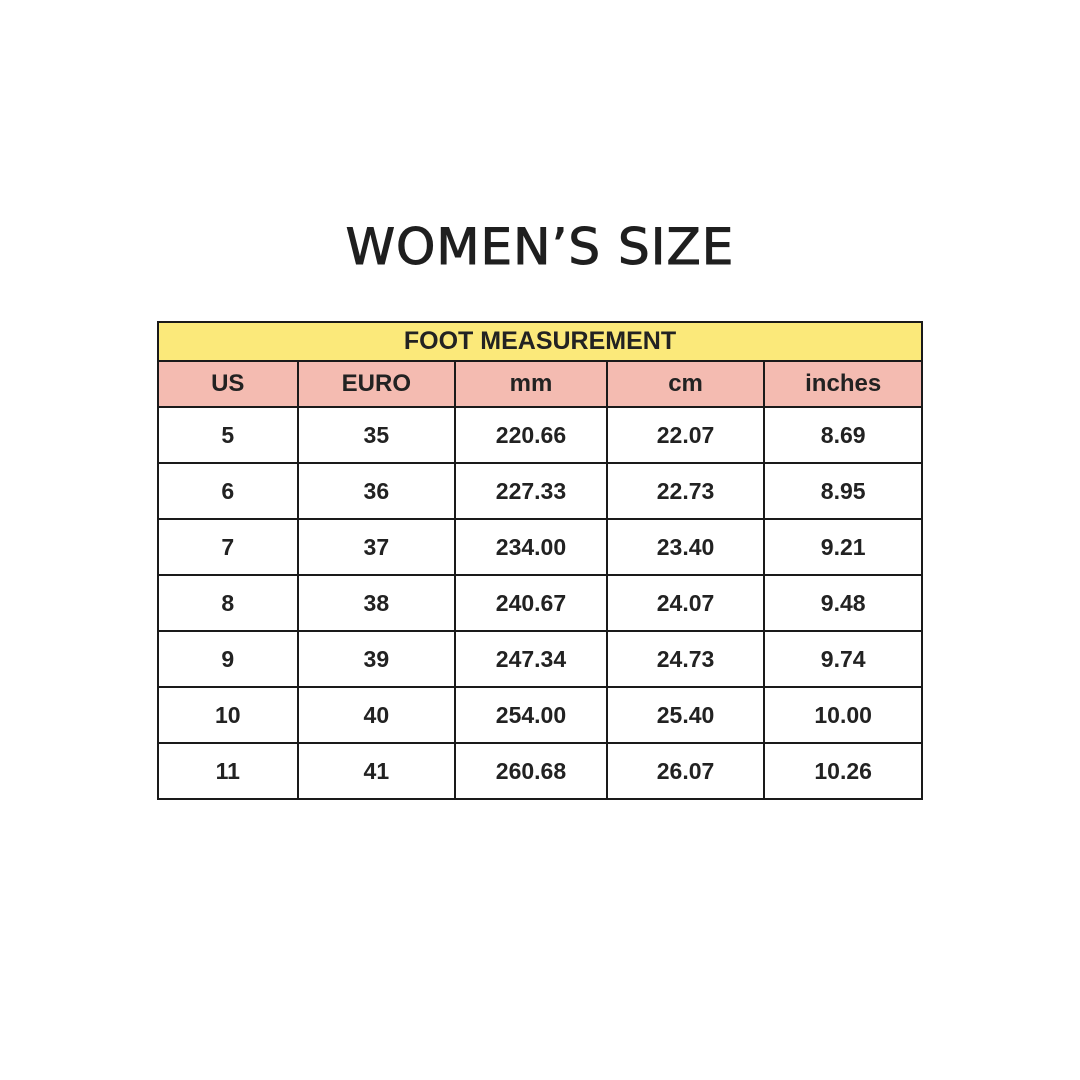 Image resolution: width=1080 pixels, height=1080 pixels. I want to click on table-cell: 11, so click(228, 771).